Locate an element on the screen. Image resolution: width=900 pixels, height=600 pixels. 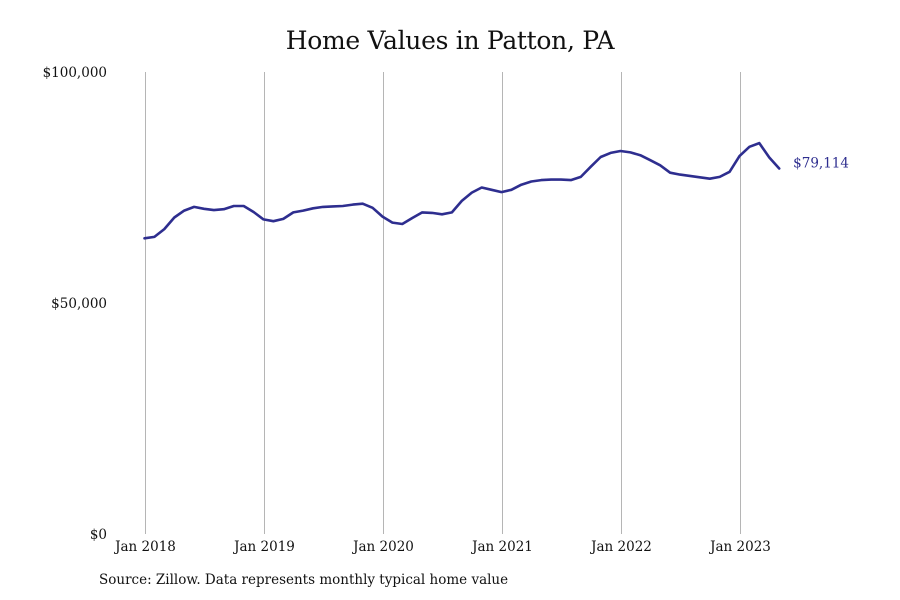
y-tick-label: $50,000 is located at coordinates (79, 304).